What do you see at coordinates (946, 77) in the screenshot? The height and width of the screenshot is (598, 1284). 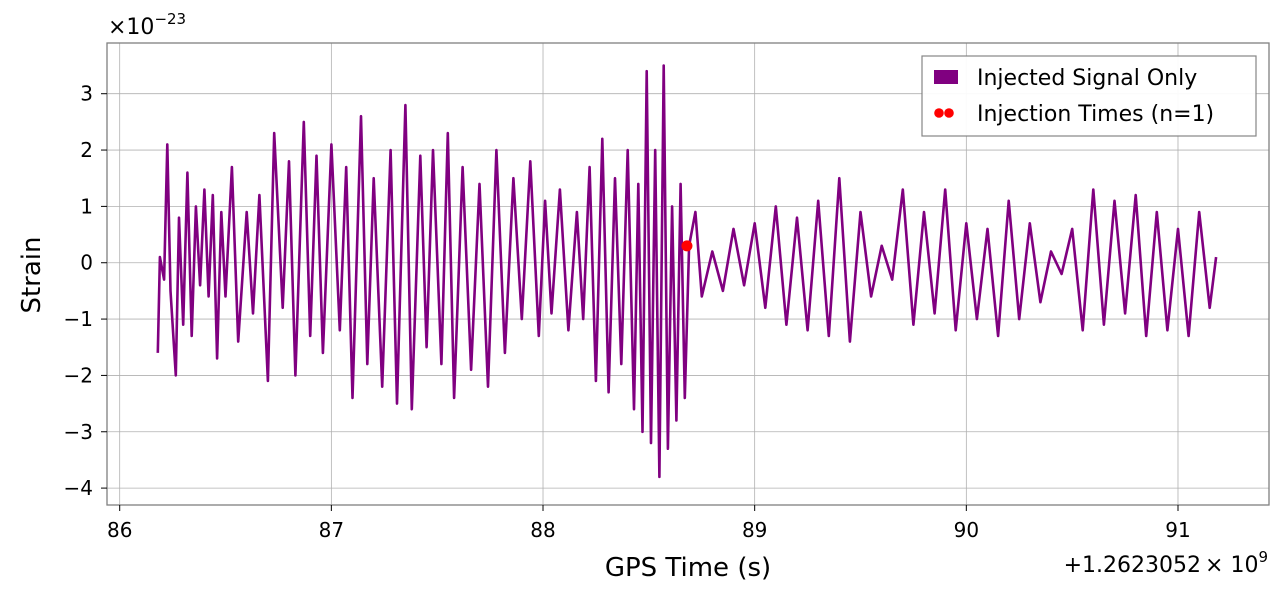 I see `legend-swatch-signal` at bounding box center [946, 77].